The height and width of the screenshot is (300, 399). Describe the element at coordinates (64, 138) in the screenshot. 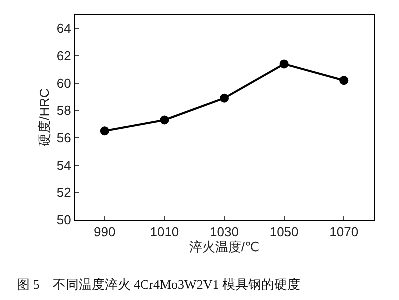

I see `y-tick-label: 56` at that location.